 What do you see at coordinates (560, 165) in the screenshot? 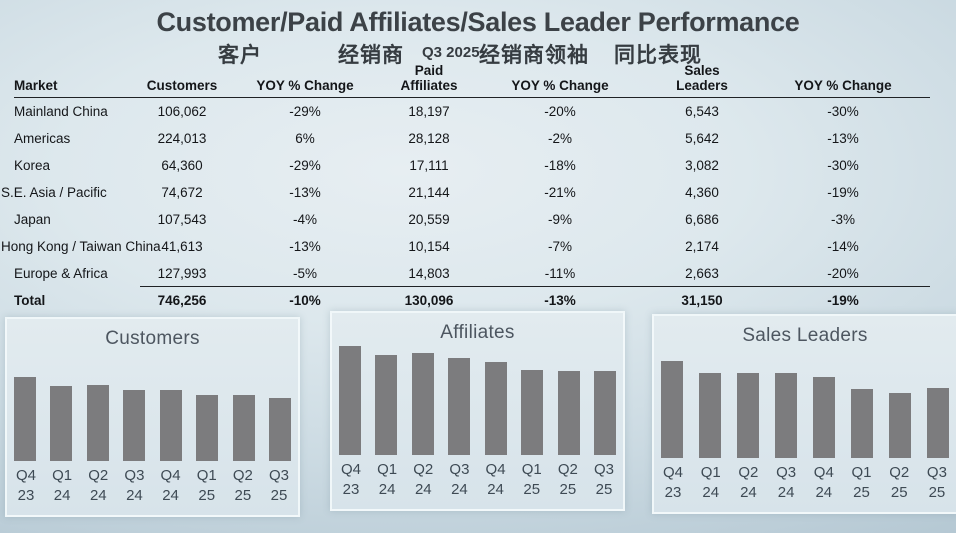
I see `table-cell: -18%` at bounding box center [560, 165].